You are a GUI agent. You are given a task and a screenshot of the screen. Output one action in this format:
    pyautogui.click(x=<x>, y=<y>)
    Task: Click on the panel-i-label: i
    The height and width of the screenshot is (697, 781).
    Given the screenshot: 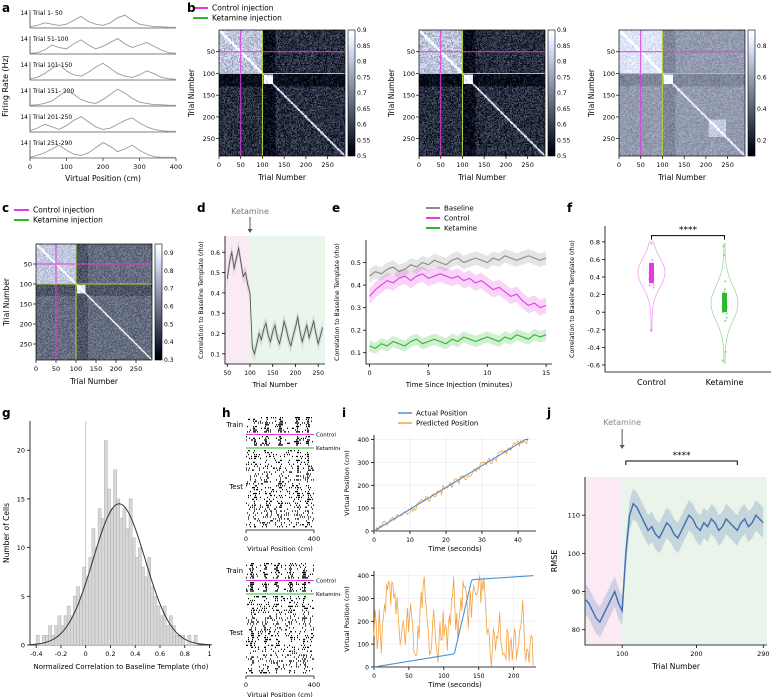 What is the action you would take?
    pyautogui.click(x=344, y=413)
    